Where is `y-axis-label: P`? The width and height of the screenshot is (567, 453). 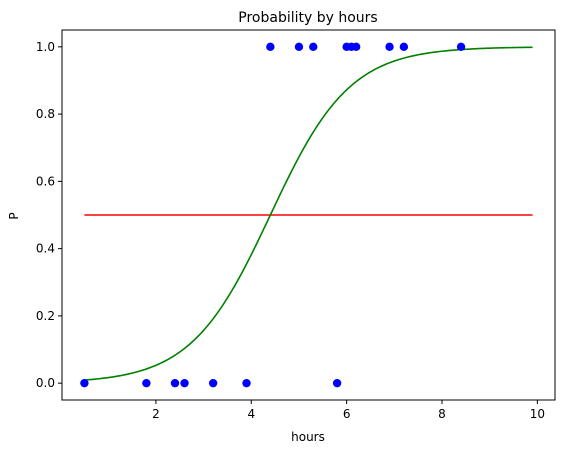 y-axis-label: P is located at coordinates (14, 215).